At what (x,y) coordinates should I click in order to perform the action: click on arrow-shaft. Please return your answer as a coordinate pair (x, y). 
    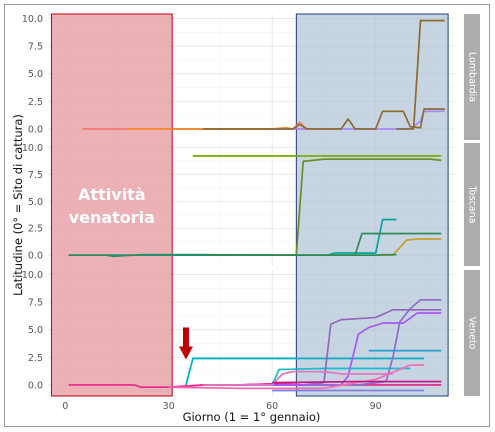
    Looking at the image, I should click on (185, 337).